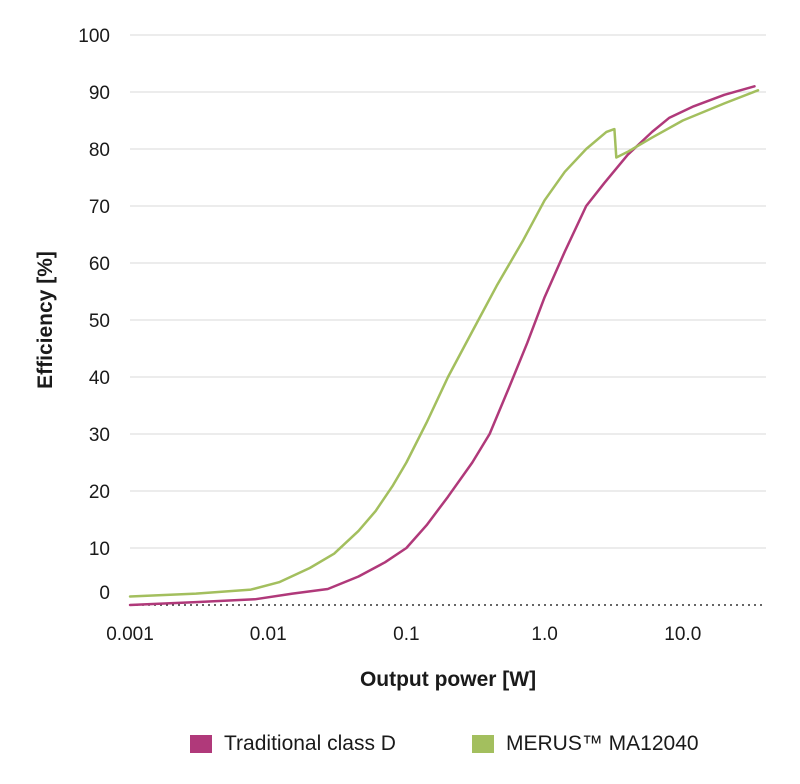  Describe the element at coordinates (99, 93) in the screenshot. I see `y-tick-label: 90` at that location.